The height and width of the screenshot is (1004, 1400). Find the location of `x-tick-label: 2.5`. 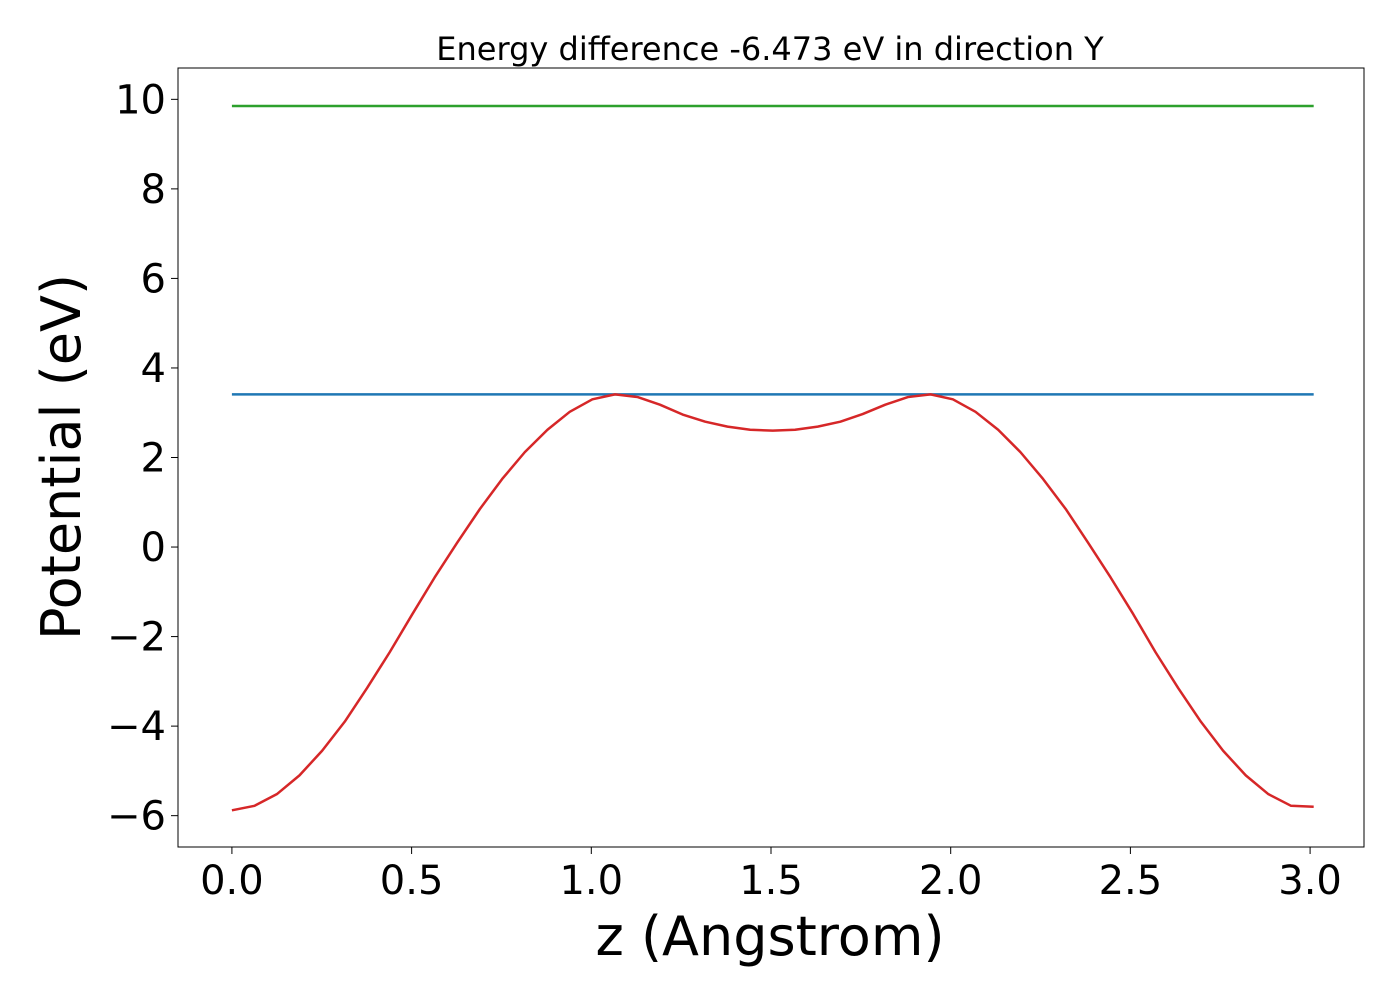

x-tick-label: 2.5 is located at coordinates (1131, 881).